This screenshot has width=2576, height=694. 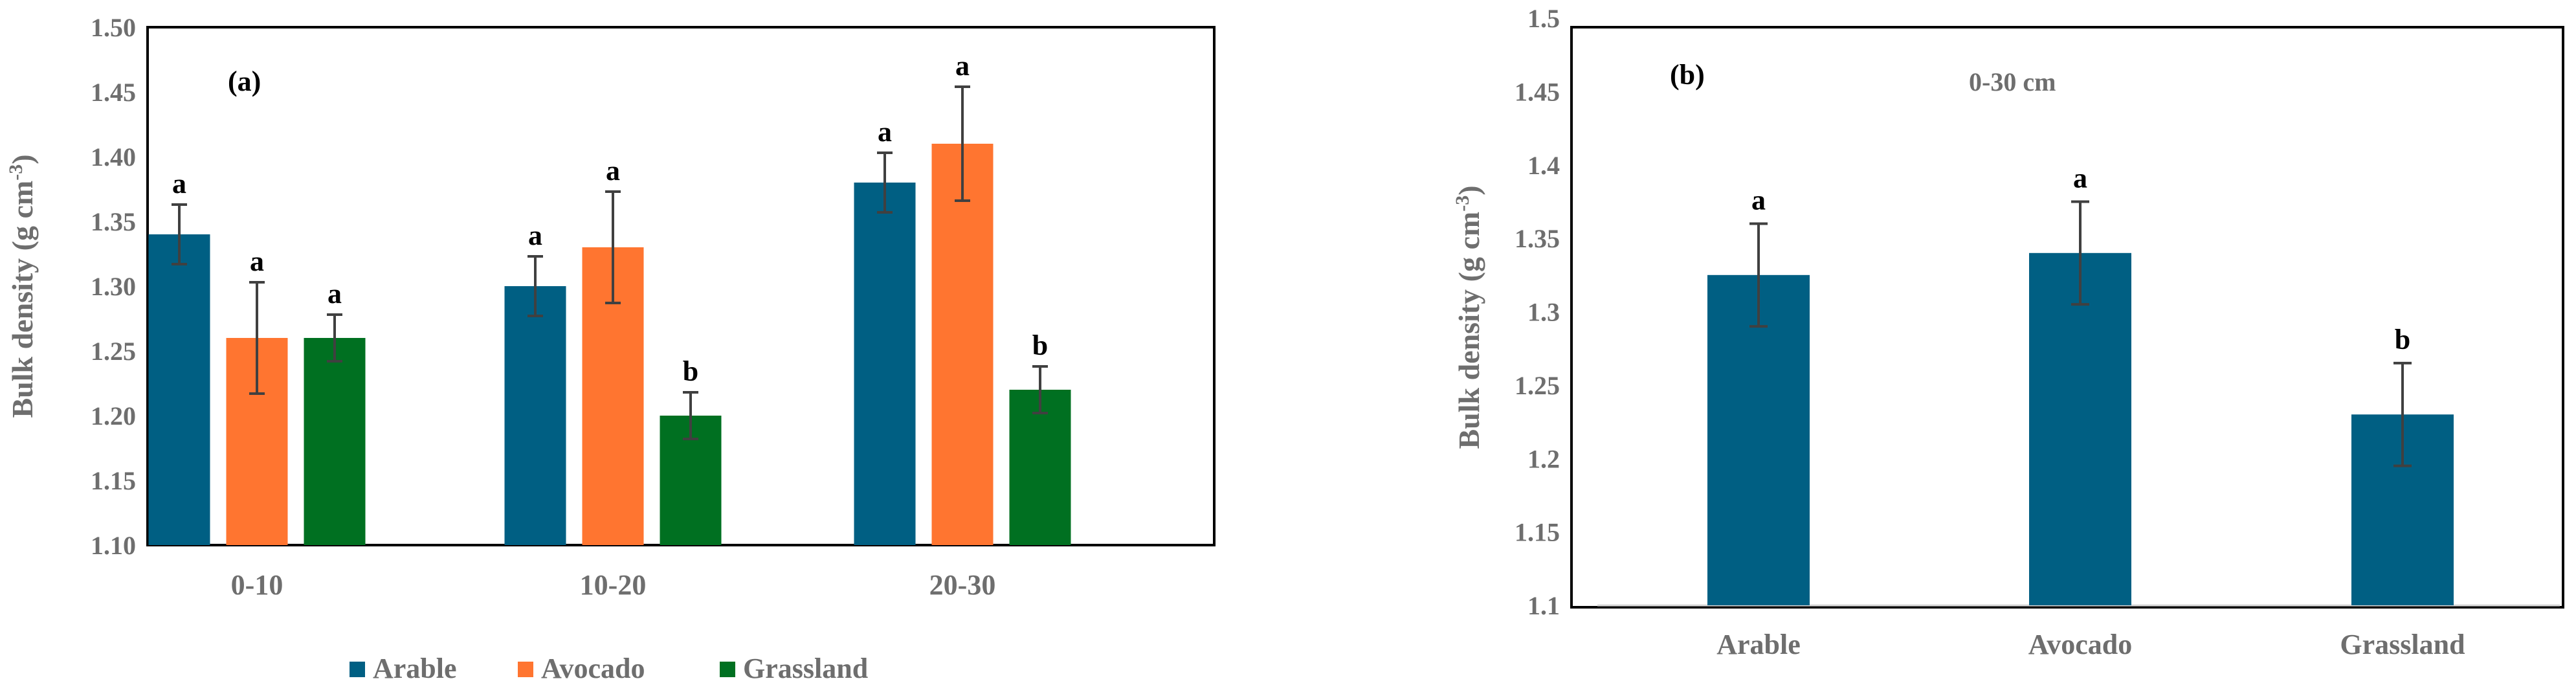 I want to click on panel-b-y-tick-1-4: 1.4, so click(x=1543, y=165).